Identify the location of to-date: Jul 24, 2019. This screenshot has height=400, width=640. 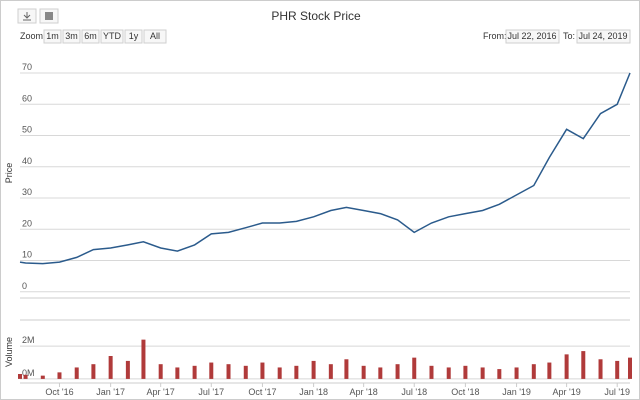
(602, 36).